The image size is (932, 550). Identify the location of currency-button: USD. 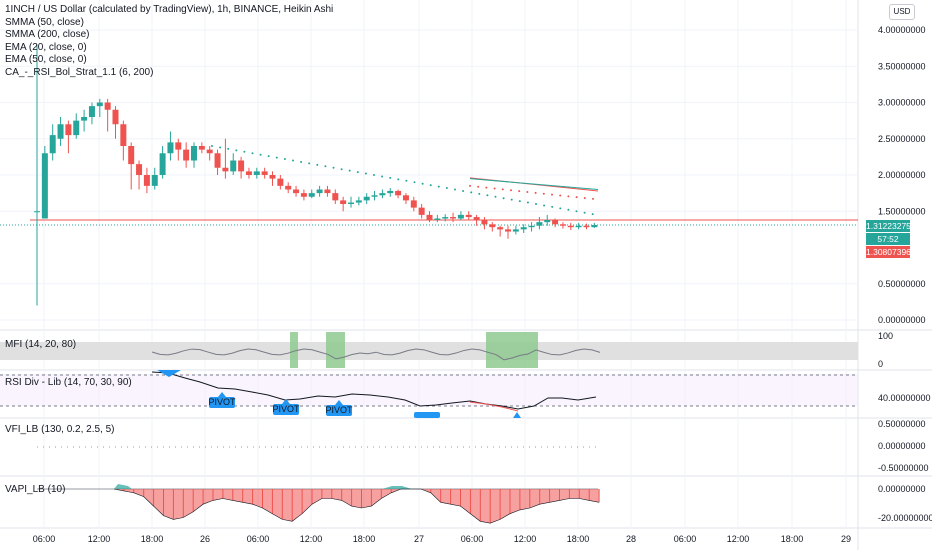
(902, 12).